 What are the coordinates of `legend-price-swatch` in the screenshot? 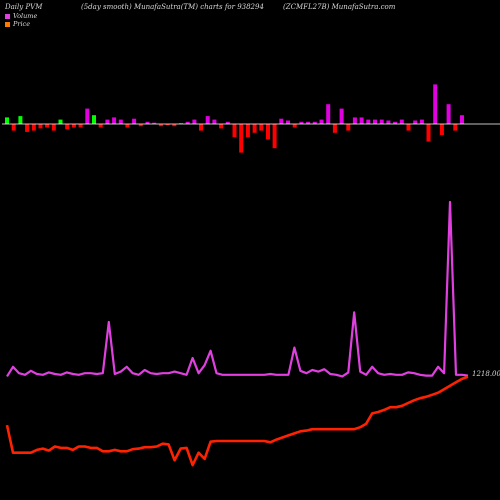 It's located at (7, 24).